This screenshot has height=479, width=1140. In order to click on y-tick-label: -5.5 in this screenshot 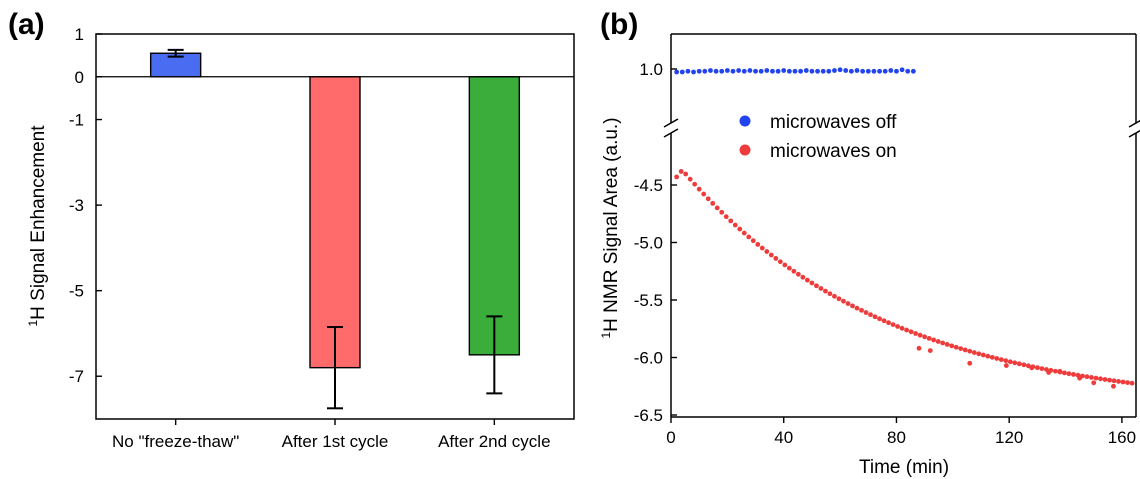, I will do `click(648, 300)`.